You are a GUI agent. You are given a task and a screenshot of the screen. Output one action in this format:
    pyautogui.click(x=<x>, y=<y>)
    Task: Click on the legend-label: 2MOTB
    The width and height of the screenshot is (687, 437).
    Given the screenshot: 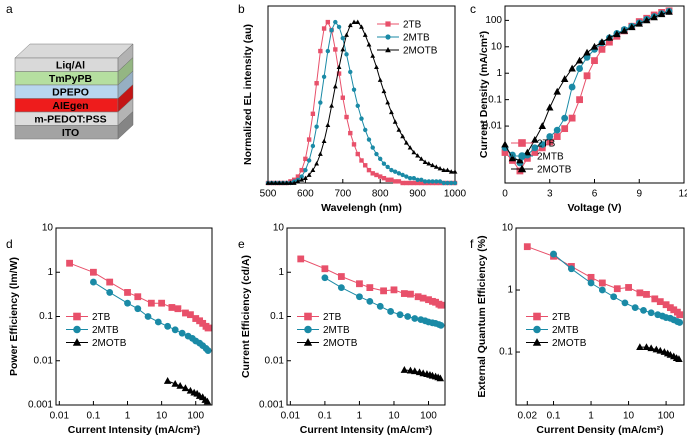 What is the action you would take?
    pyautogui.click(x=420, y=51)
    